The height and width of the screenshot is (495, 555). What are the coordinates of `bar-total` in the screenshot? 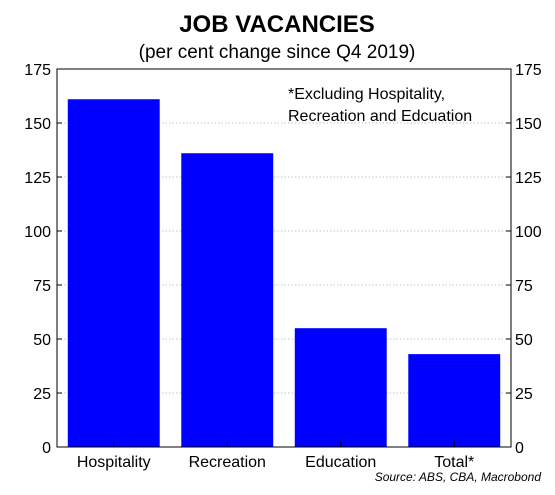 It's located at (454, 400).